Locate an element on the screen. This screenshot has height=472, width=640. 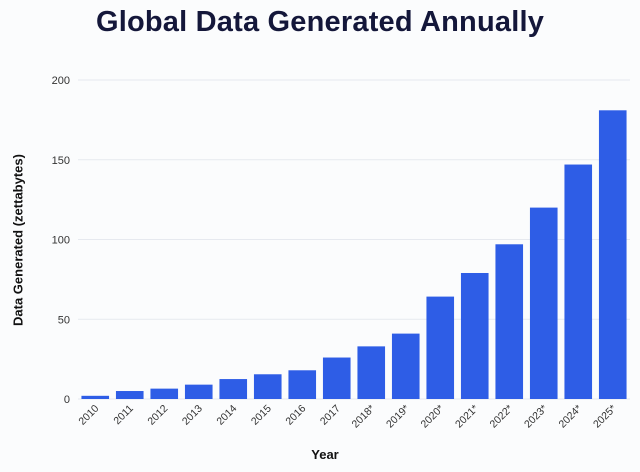
bar-2013 is located at coordinates (198, 391).